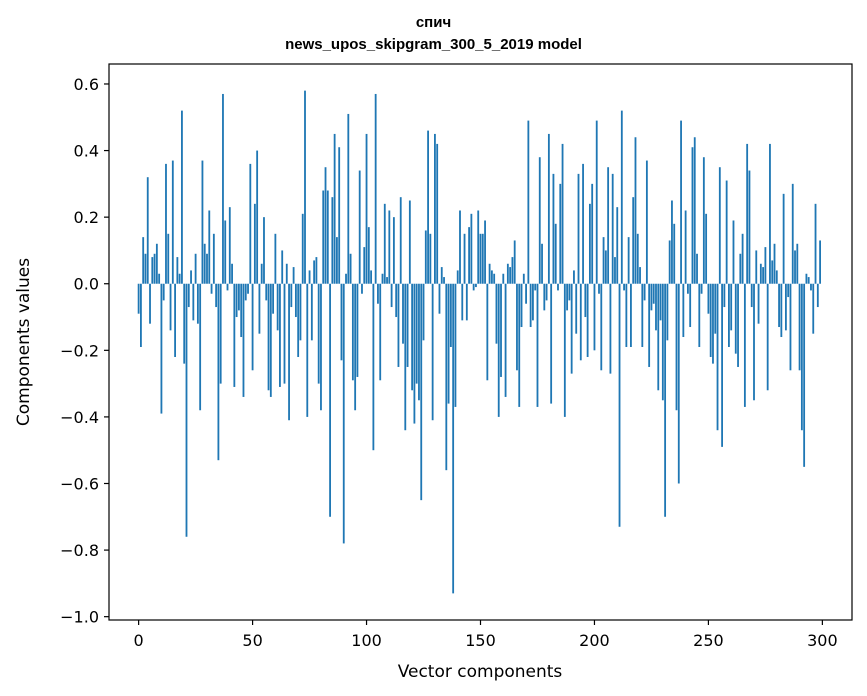 Image resolution: width=867 pixels, height=696 pixels. I want to click on chart-title-line-1: спич, so click(433, 22).